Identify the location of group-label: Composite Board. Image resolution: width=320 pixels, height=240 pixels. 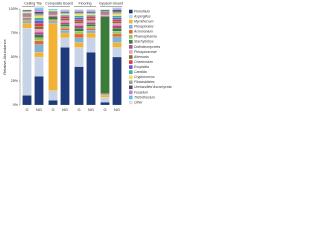
(59, 3).